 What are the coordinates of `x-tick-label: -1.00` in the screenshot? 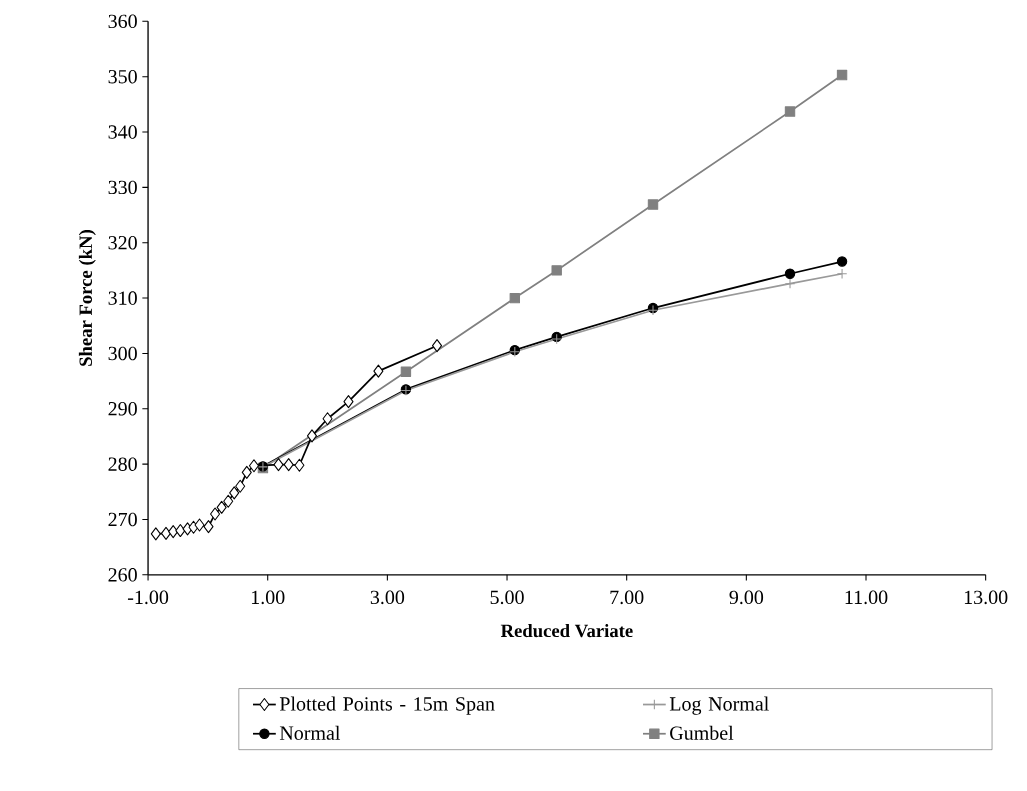 It's located at (148, 597).